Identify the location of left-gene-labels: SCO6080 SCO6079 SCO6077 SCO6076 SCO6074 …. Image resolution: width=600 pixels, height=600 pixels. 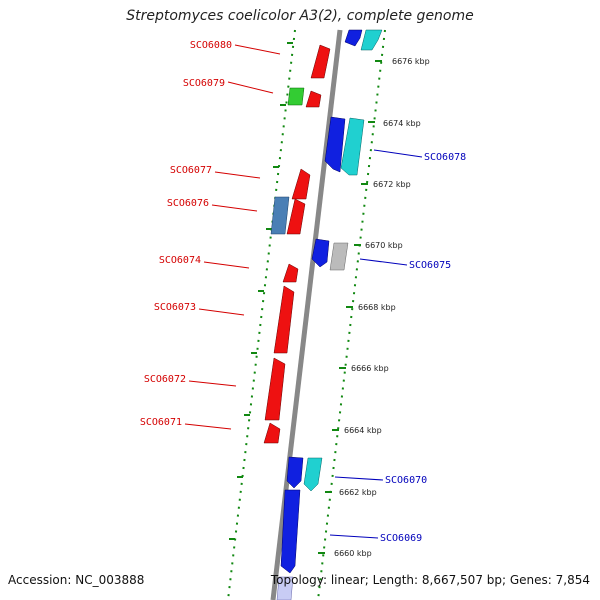
(186, 234).